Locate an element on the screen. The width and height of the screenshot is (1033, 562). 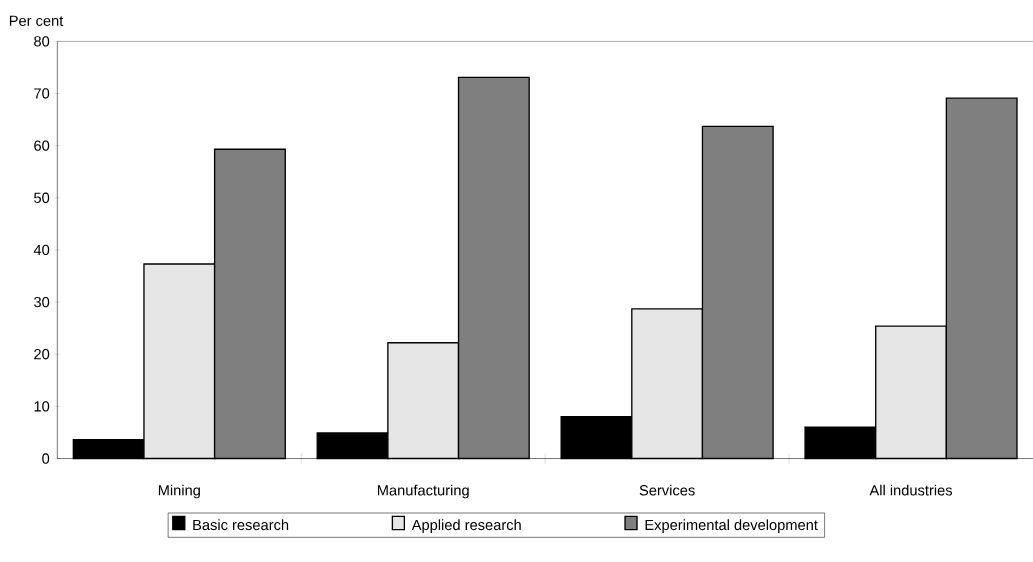
y-tick-label: 0 is located at coordinates (46, 458).